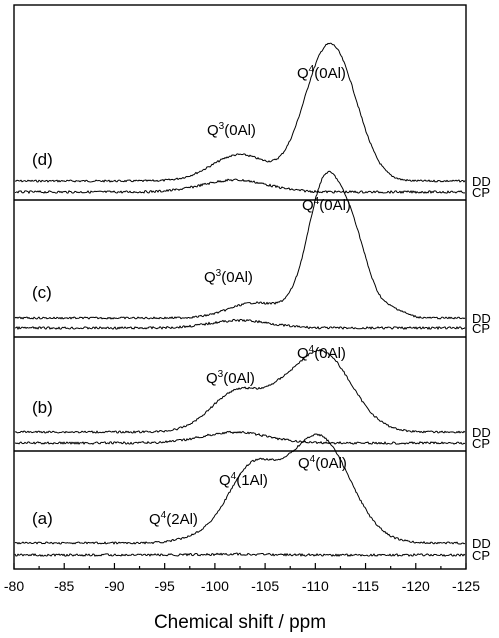 The width and height of the screenshot is (499, 638). What do you see at coordinates (466, 586) in the screenshot?
I see `x-tick-label: -125` at bounding box center [466, 586].